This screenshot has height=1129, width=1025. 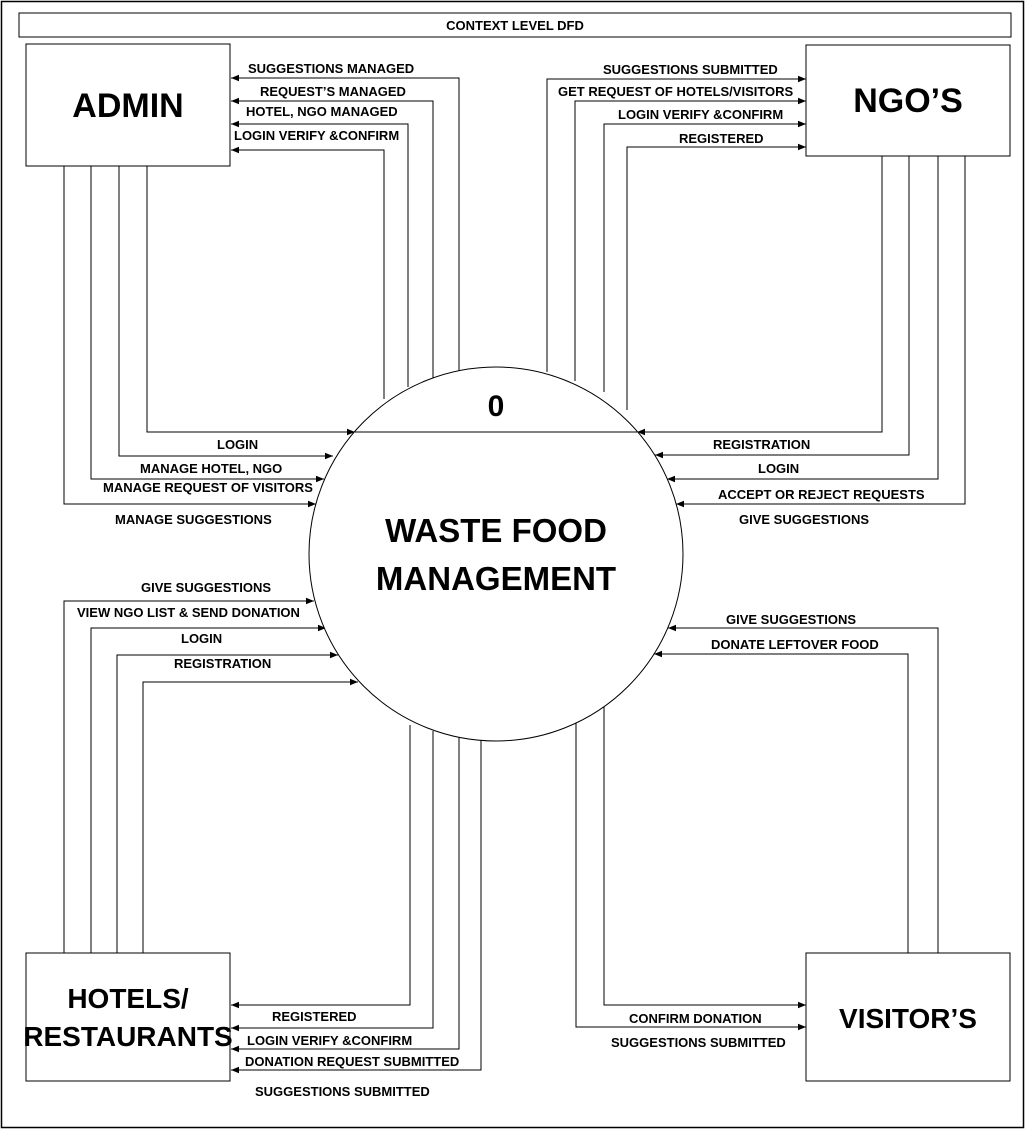 I want to click on flow-admin-login-line, so click(x=250, y=301).